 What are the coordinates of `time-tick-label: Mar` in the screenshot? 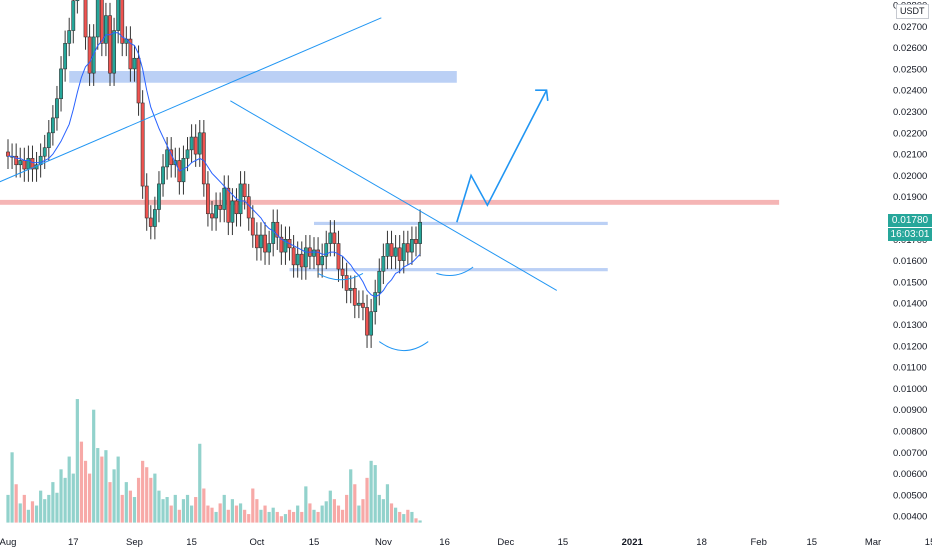 It's located at (873, 542).